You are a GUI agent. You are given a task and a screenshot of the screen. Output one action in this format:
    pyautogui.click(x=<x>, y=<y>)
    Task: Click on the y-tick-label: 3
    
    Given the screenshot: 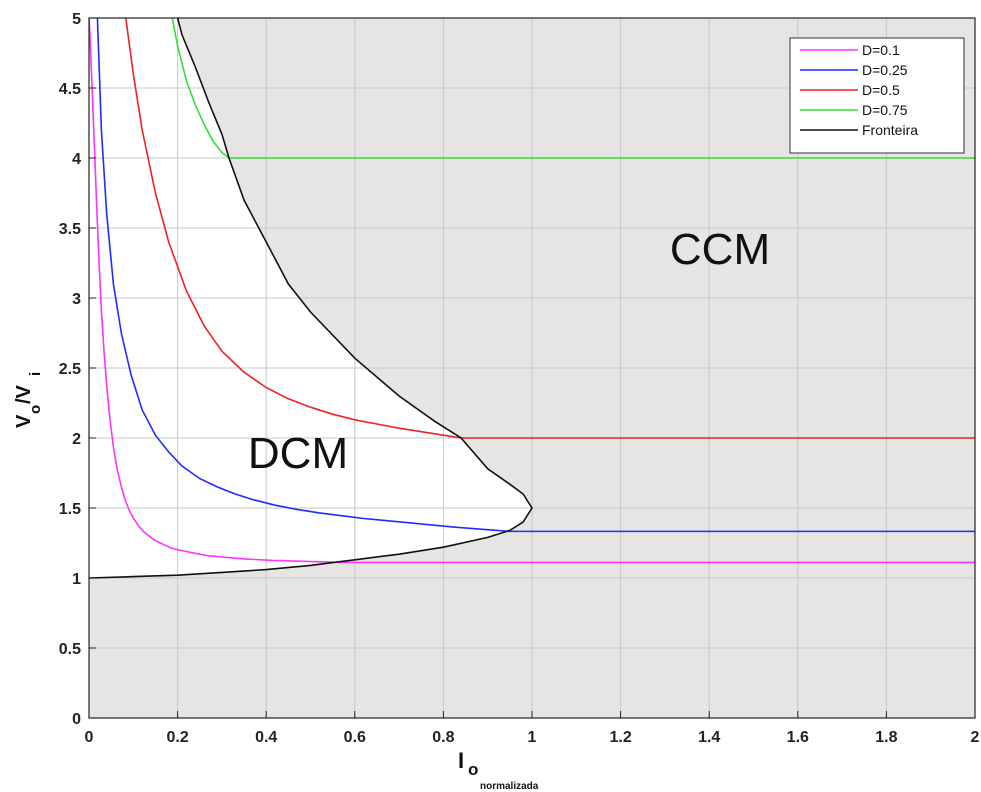 What is the action you would take?
    pyautogui.click(x=76, y=299)
    